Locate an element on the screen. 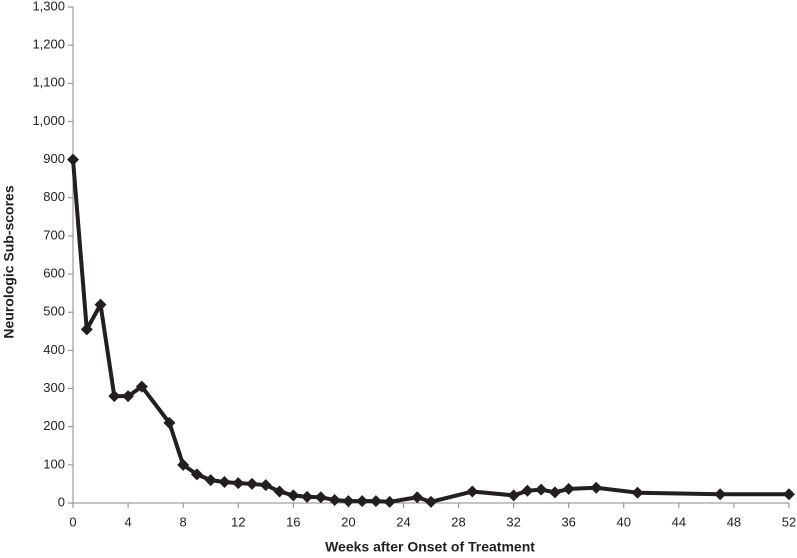 The height and width of the screenshot is (558, 797). y-tick-label: 1,100 is located at coordinates (48, 82).